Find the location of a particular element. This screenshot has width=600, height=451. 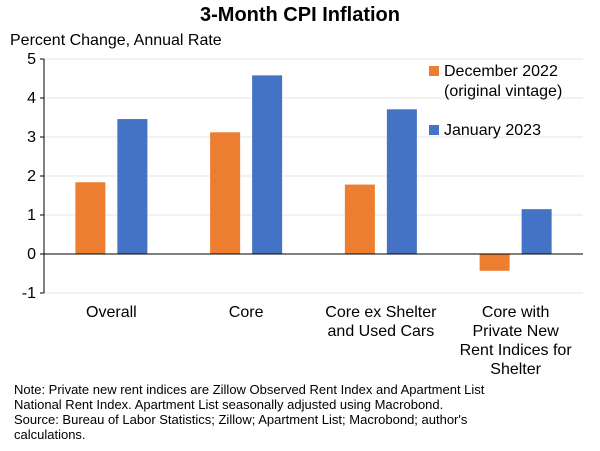

category-label-line: and Used Cars is located at coordinates (381, 331).